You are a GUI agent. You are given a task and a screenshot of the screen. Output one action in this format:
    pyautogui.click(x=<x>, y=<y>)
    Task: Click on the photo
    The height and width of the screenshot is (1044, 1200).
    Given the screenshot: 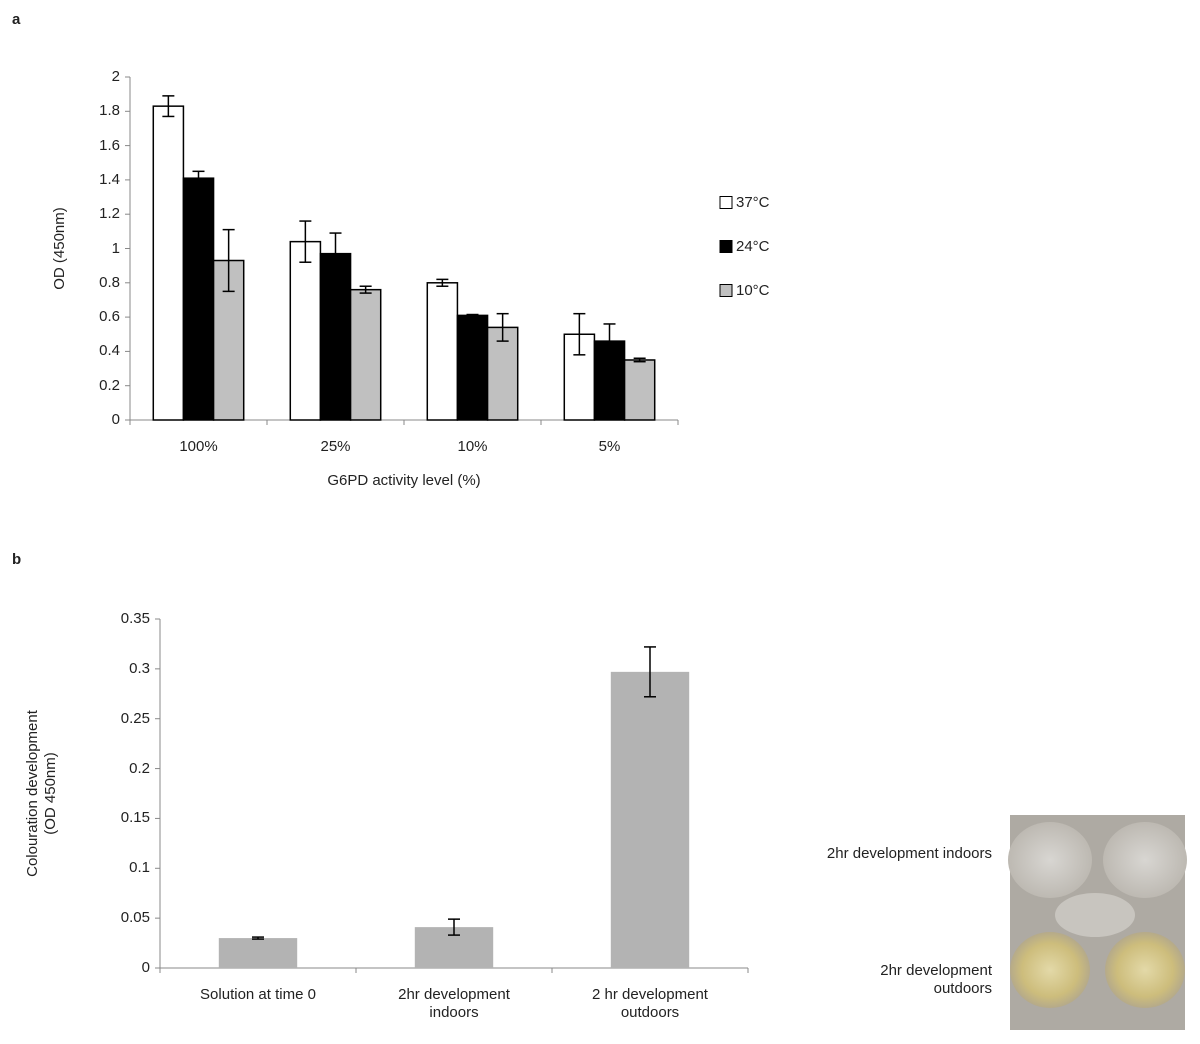 What is the action you would take?
    pyautogui.click(x=1097, y=922)
    